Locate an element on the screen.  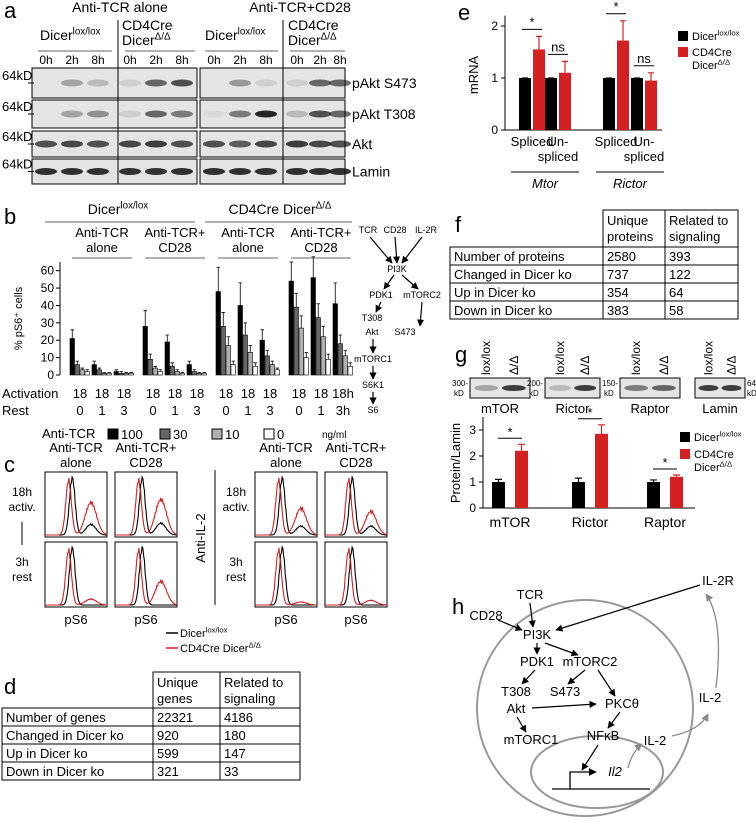
stimulation-label: Anti-TCR is located at coordinates (101, 232).